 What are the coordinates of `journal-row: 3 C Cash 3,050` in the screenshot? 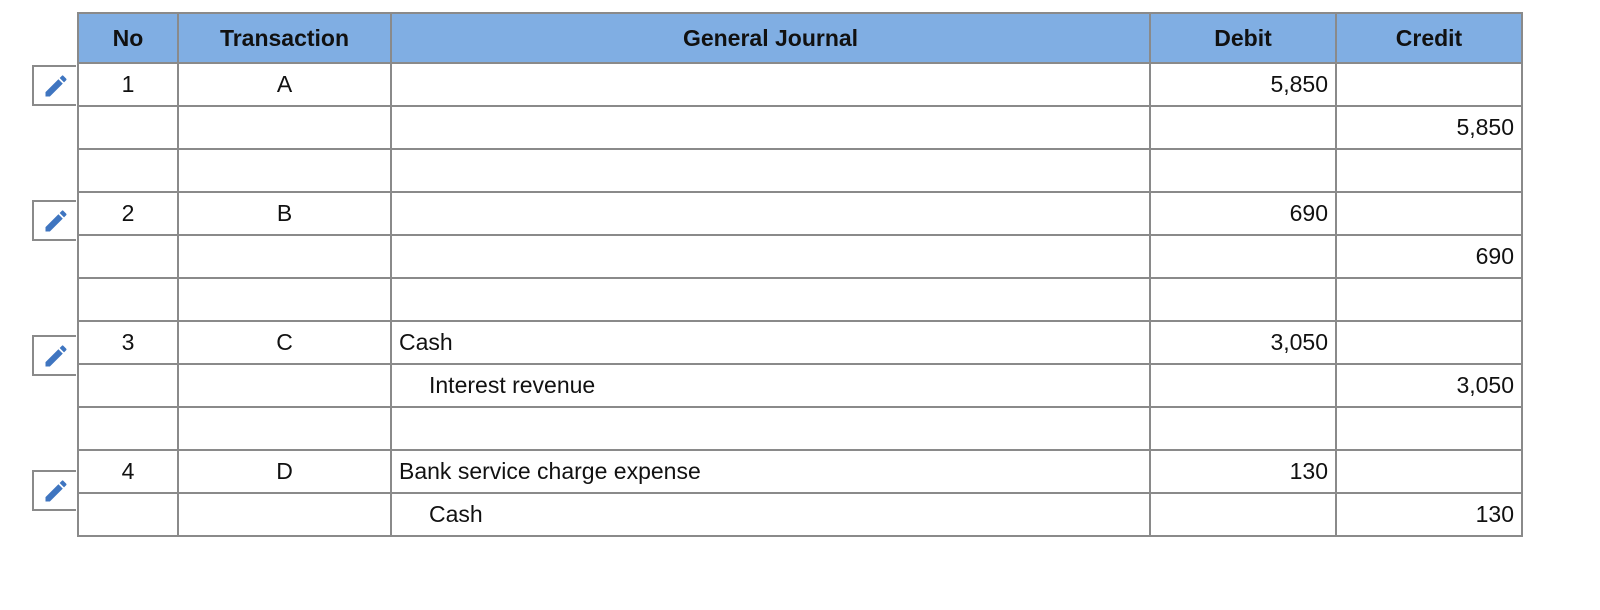 It's located at (800, 342).